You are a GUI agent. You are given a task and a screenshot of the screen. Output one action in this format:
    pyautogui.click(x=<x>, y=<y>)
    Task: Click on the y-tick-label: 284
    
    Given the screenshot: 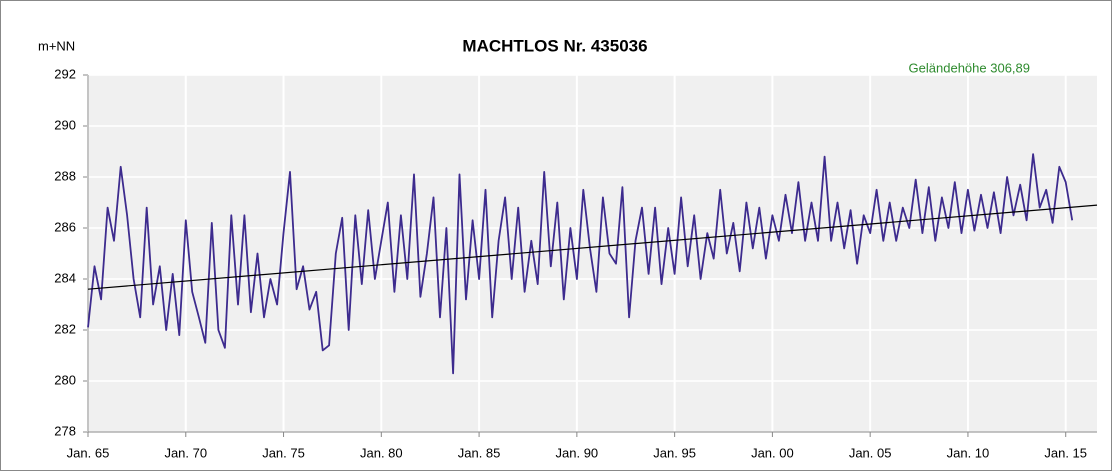 What is the action you would take?
    pyautogui.click(x=65, y=277)
    